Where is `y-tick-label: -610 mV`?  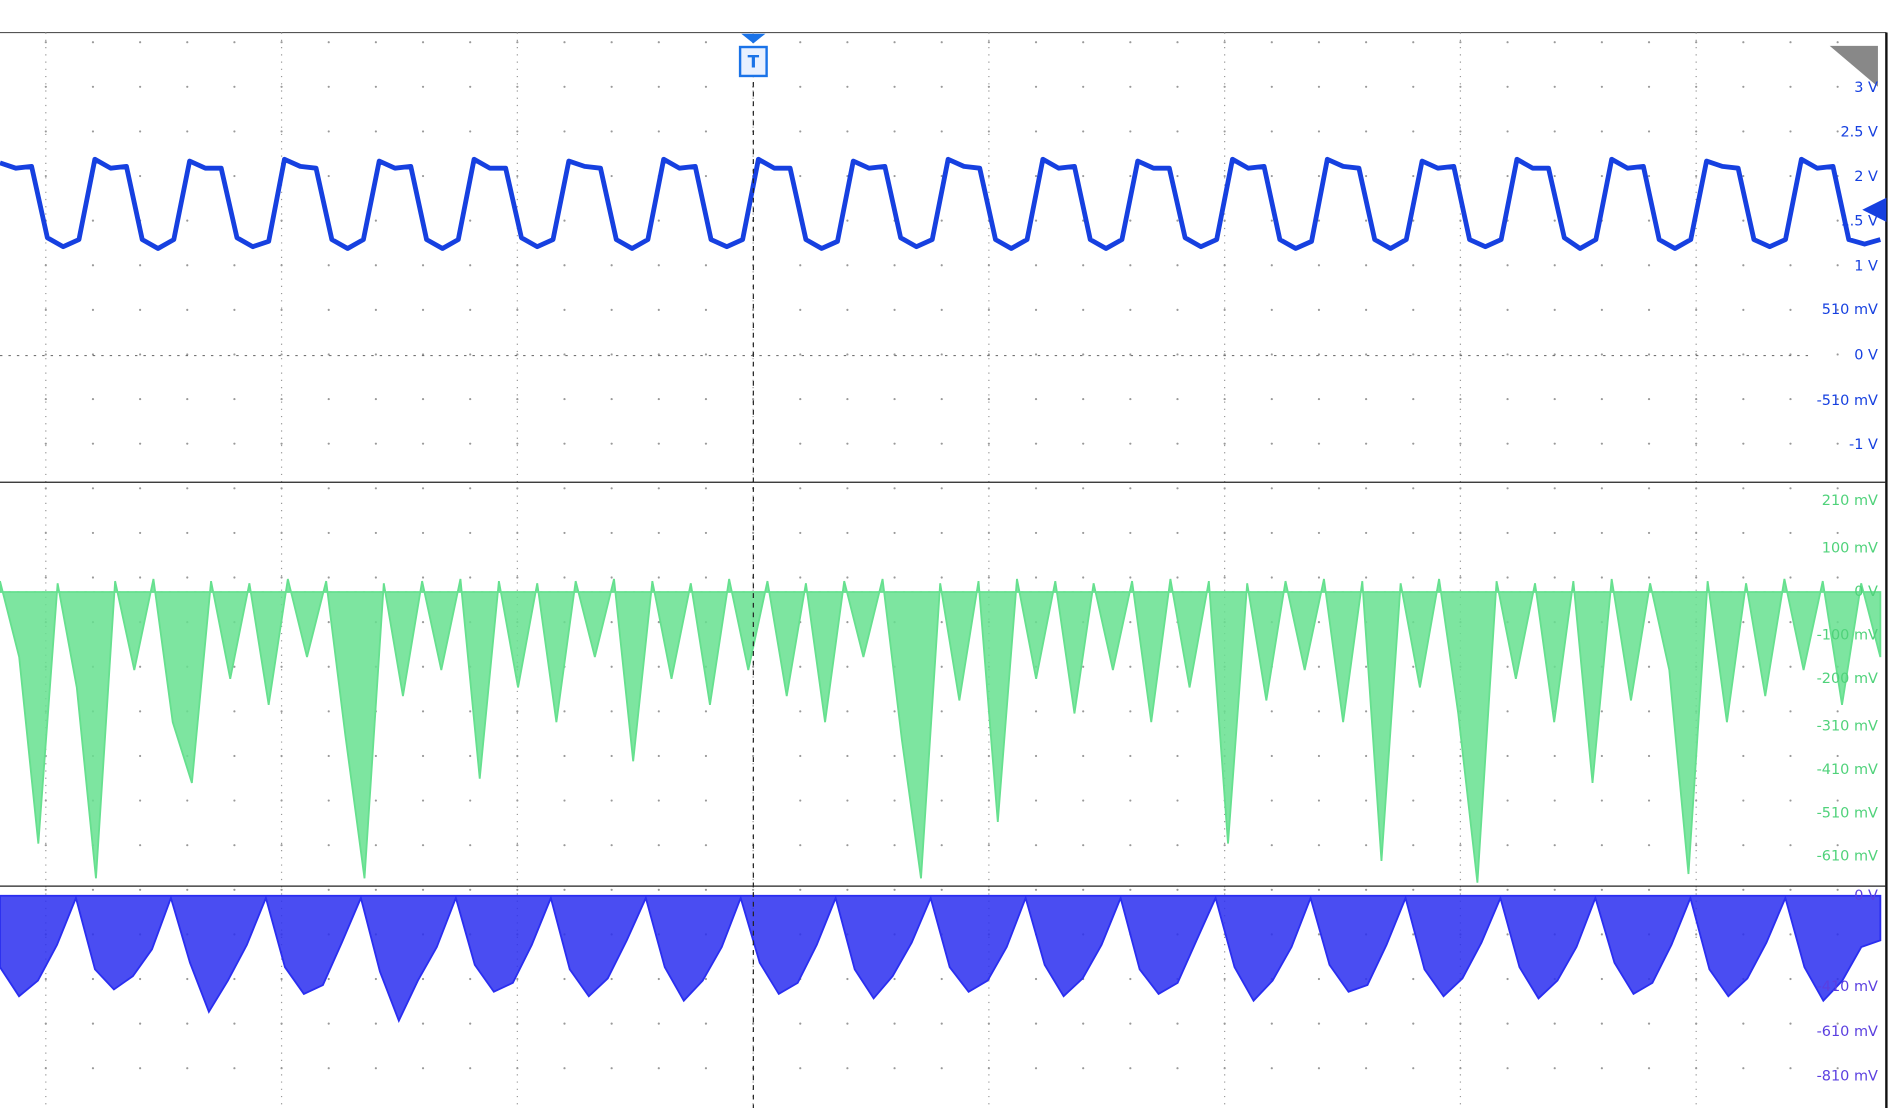
y-tick-label: -610 mV is located at coordinates (1847, 1032).